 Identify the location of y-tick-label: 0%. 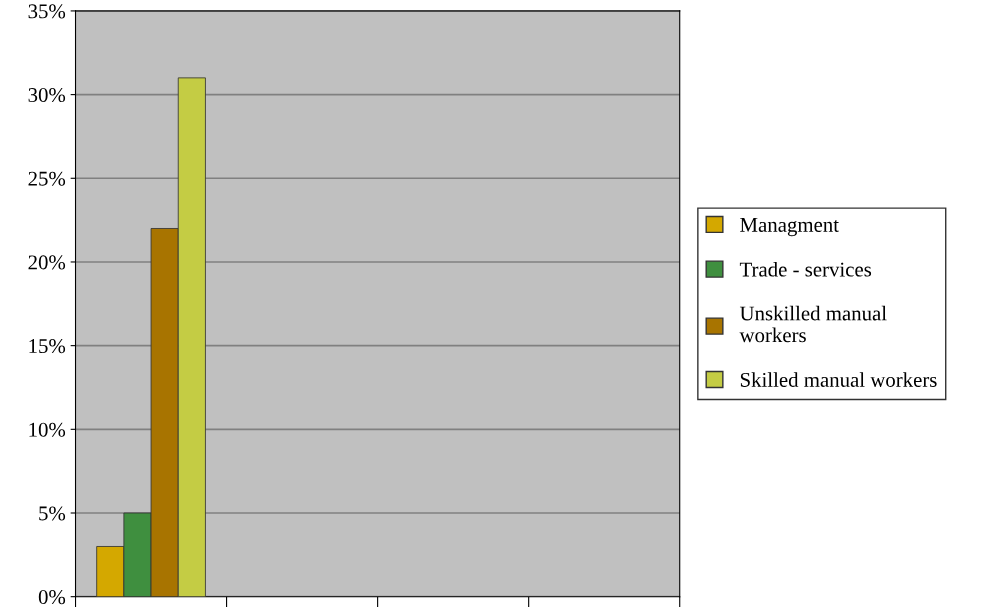
(52, 597).